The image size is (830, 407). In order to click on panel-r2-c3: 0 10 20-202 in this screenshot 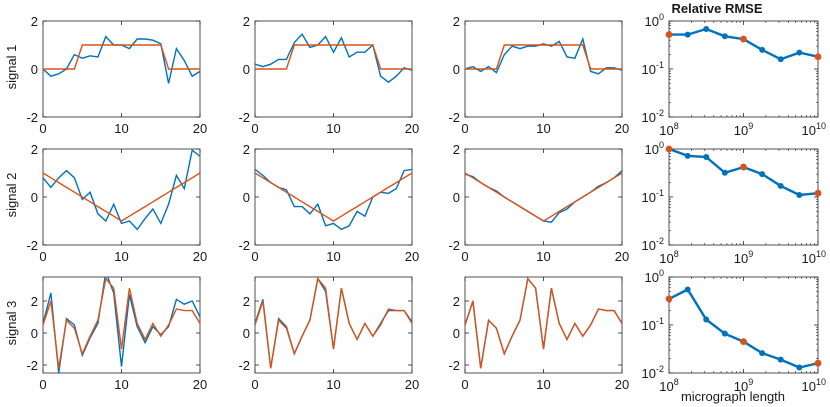, I will do `click(538, 203)`.